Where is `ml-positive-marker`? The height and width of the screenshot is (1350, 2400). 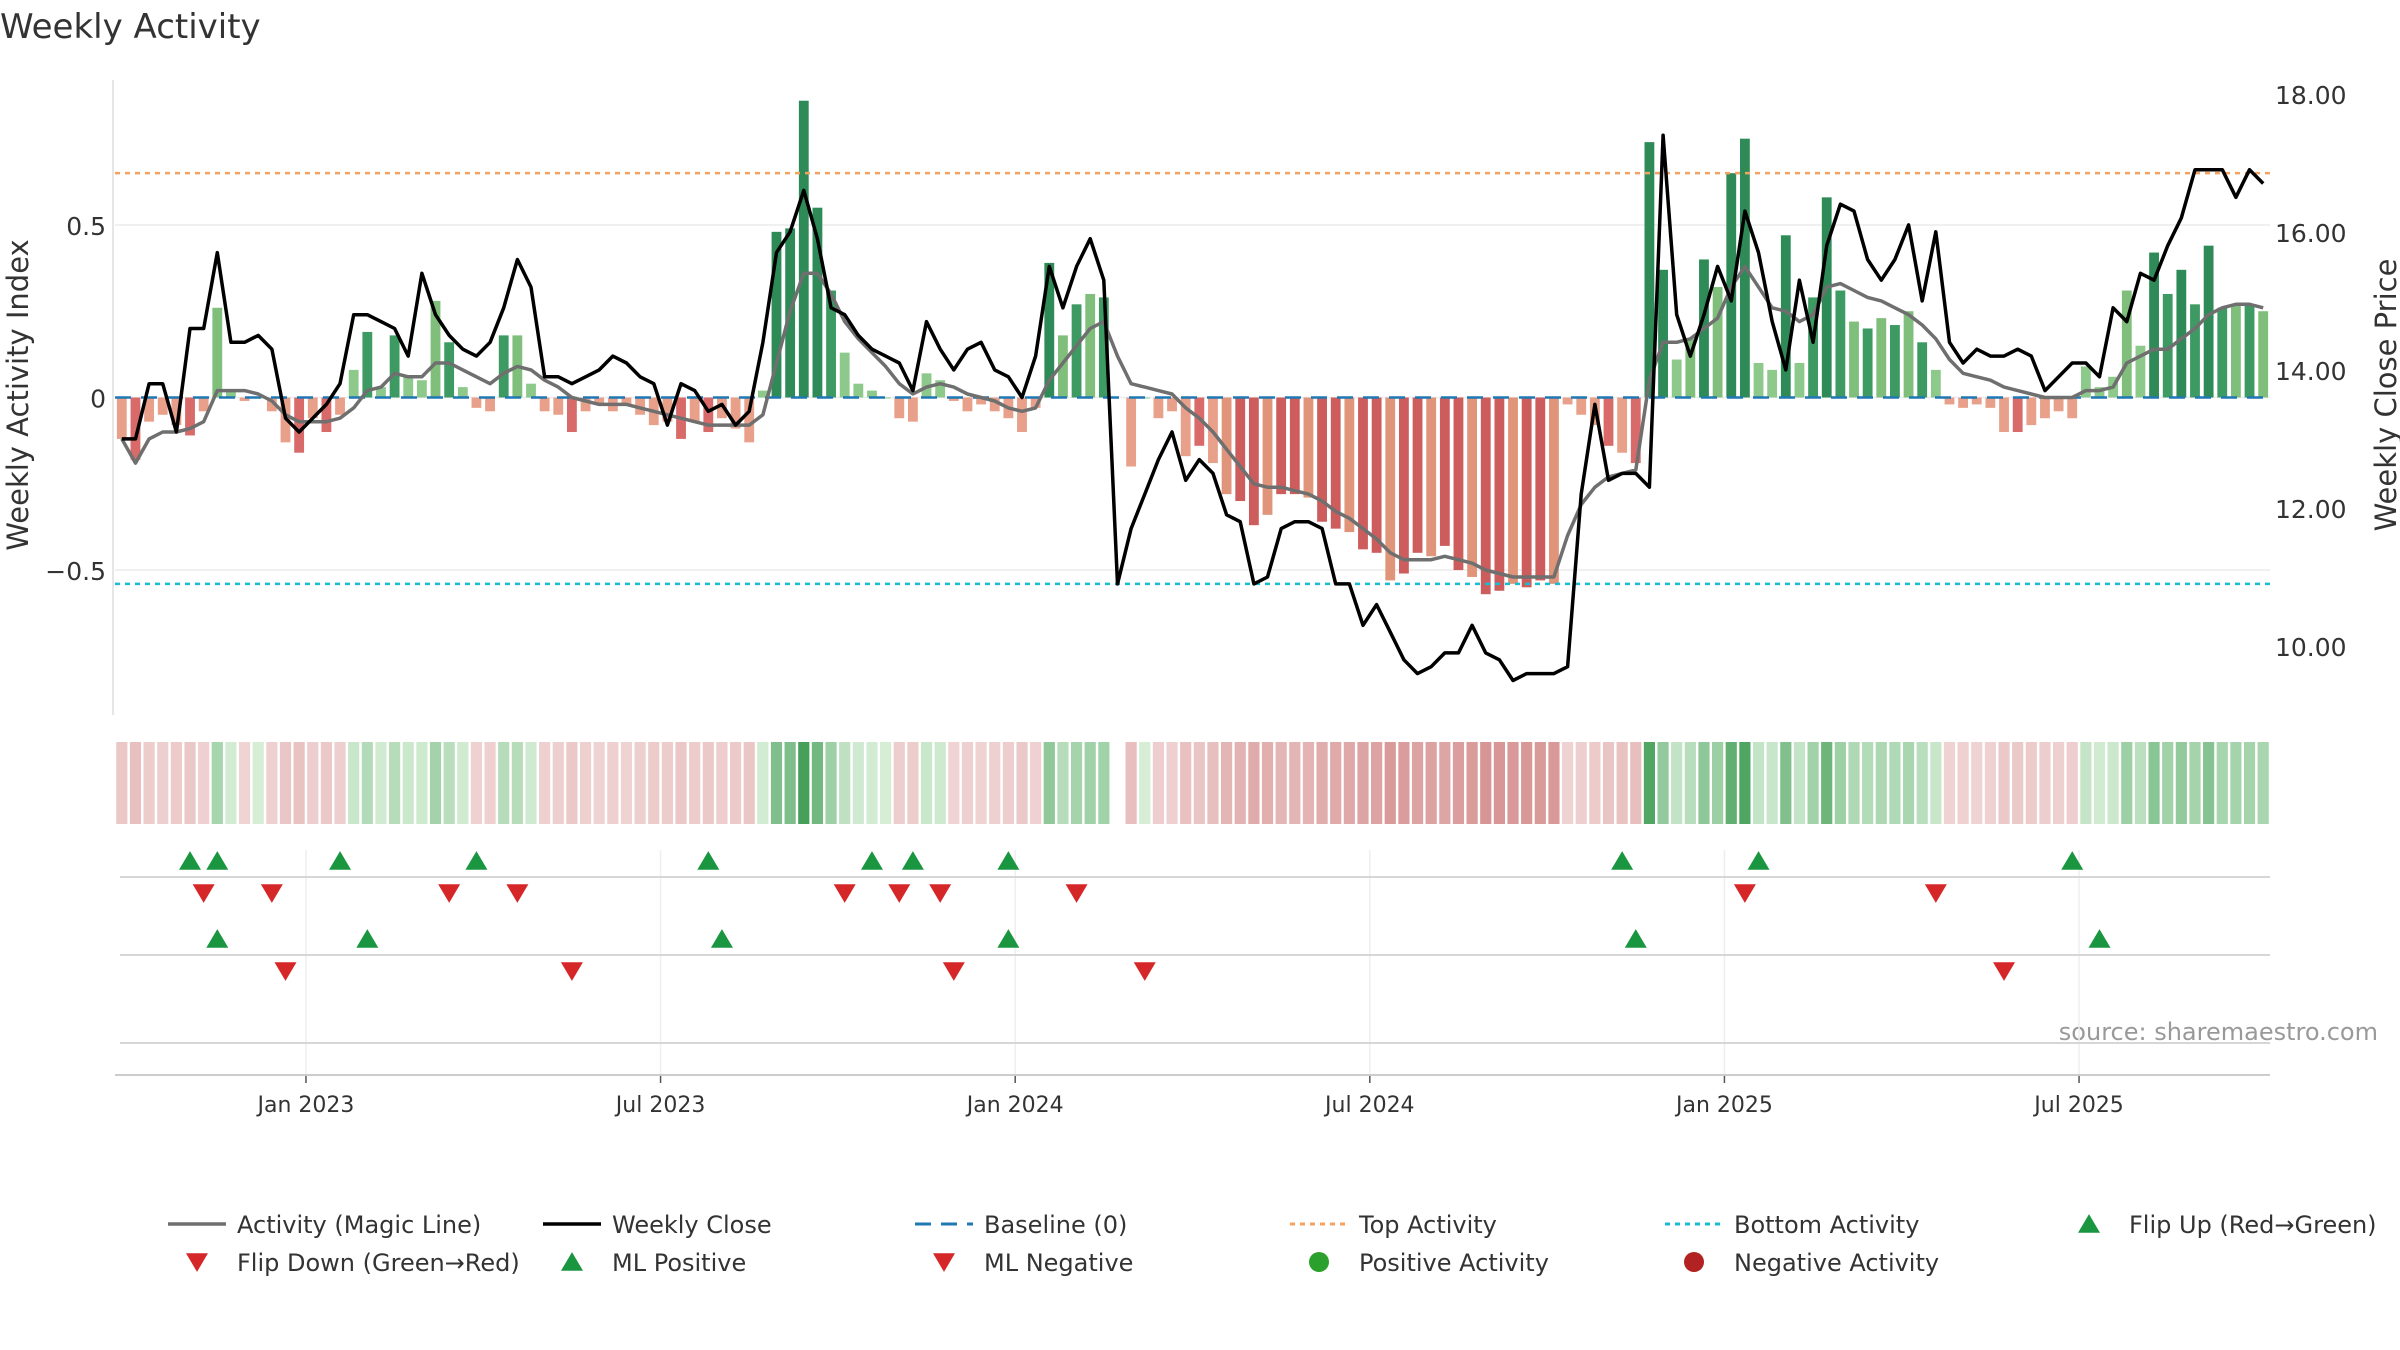 ml-positive-marker is located at coordinates (217, 938).